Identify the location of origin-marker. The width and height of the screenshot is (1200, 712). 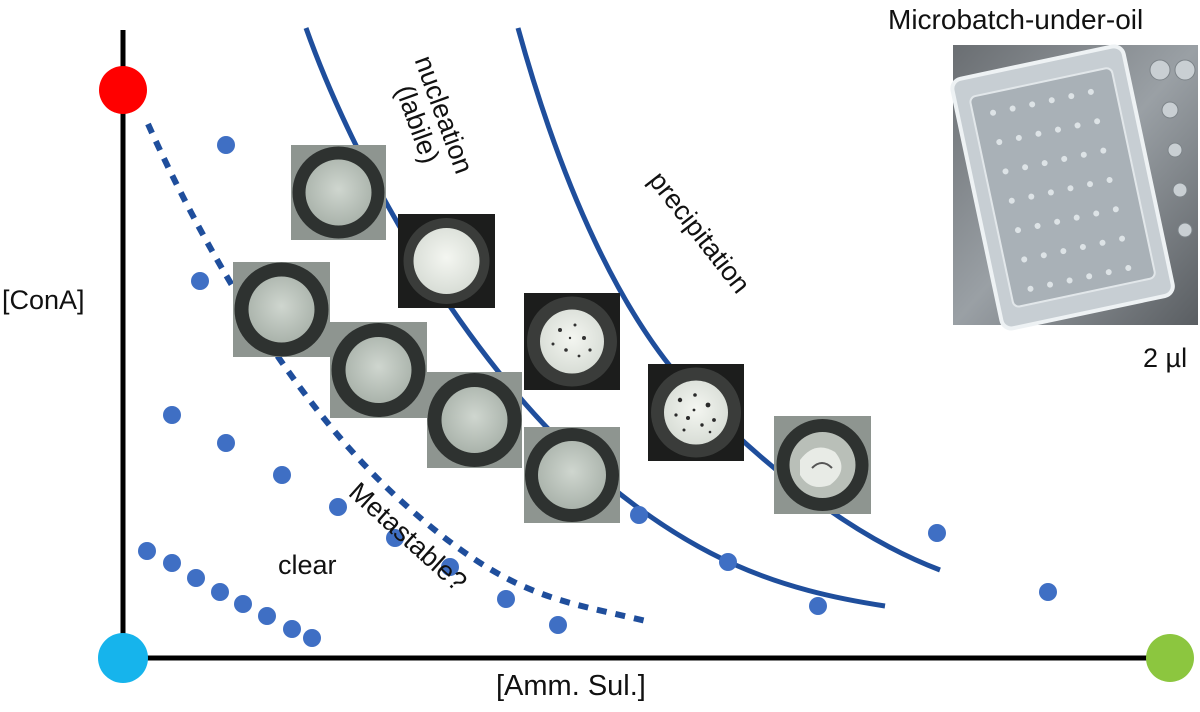
(123, 658).